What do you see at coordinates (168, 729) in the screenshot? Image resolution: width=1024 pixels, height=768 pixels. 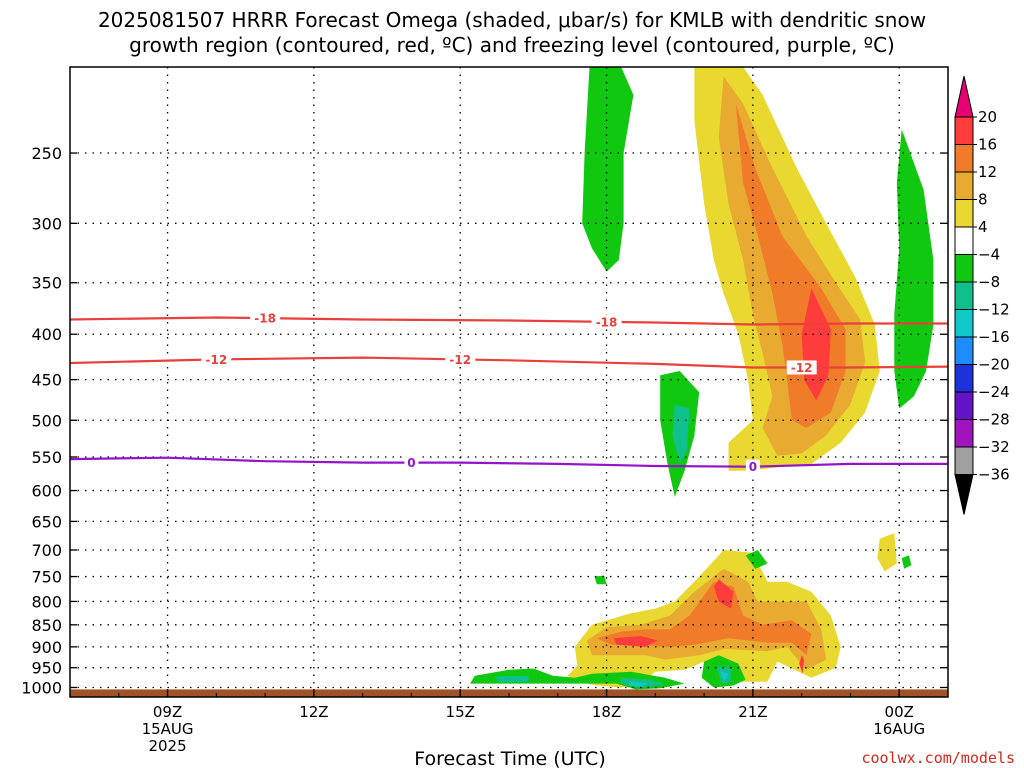 I see `x-tick-label-2-1: 15AUG` at bounding box center [168, 729].